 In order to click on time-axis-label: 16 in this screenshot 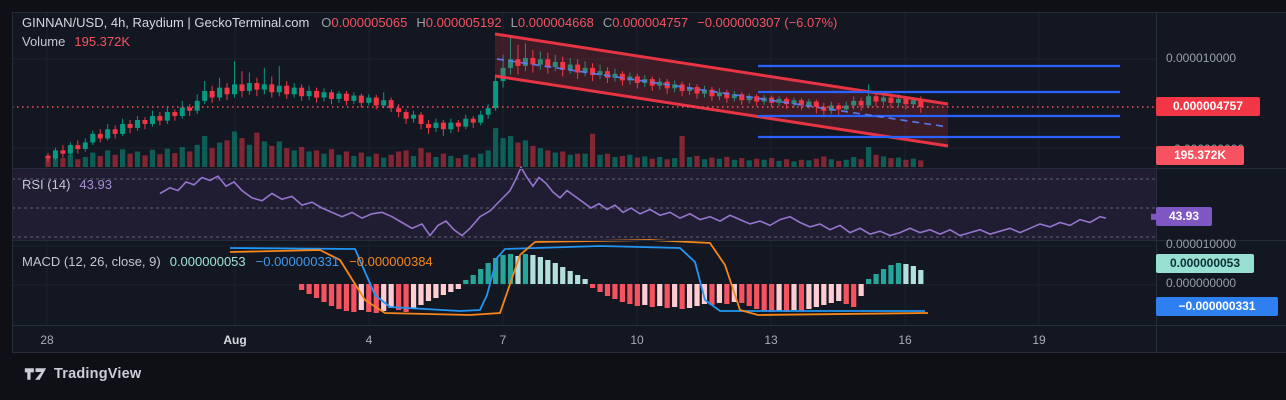, I will do `click(905, 340)`.